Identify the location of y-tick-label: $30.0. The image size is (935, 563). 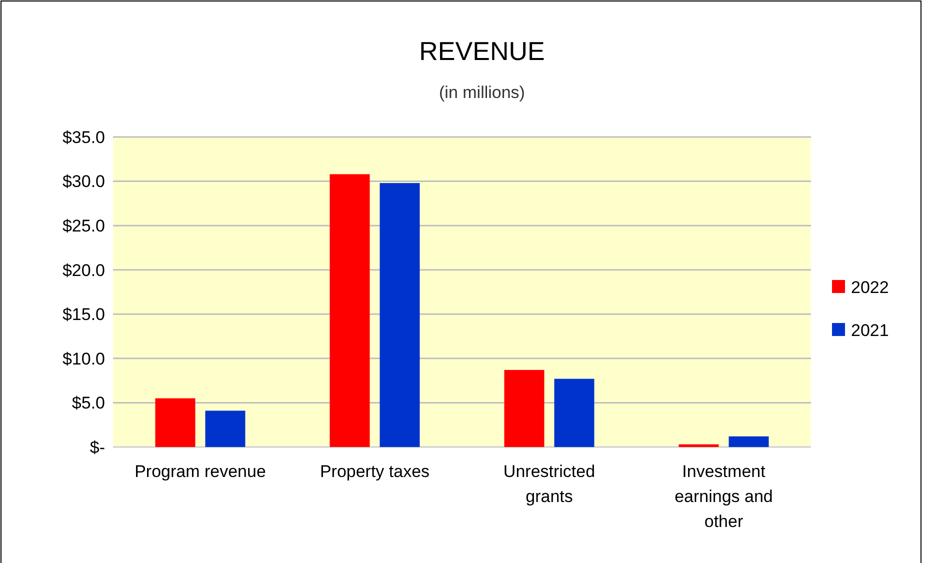
(83, 182).